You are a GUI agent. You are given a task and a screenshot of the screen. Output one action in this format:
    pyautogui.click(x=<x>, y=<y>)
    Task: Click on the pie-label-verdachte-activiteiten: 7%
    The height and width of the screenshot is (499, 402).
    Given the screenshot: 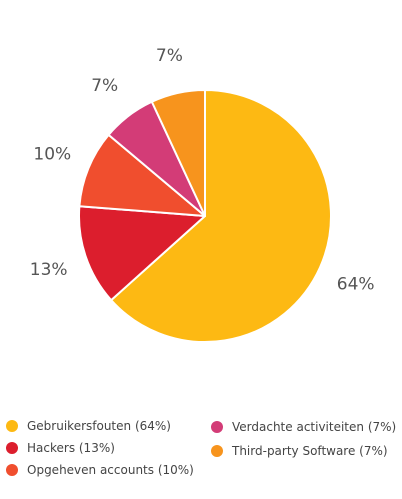 What is the action you would take?
    pyautogui.click(x=104, y=86)
    